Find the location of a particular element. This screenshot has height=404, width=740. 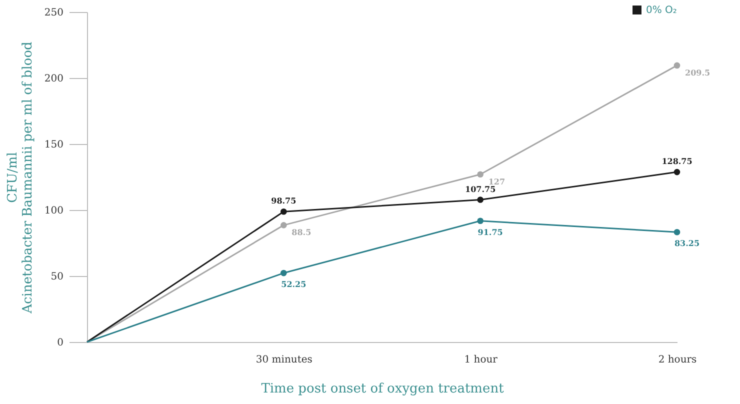

y-tick-label: 0 is located at coordinates (60, 343).